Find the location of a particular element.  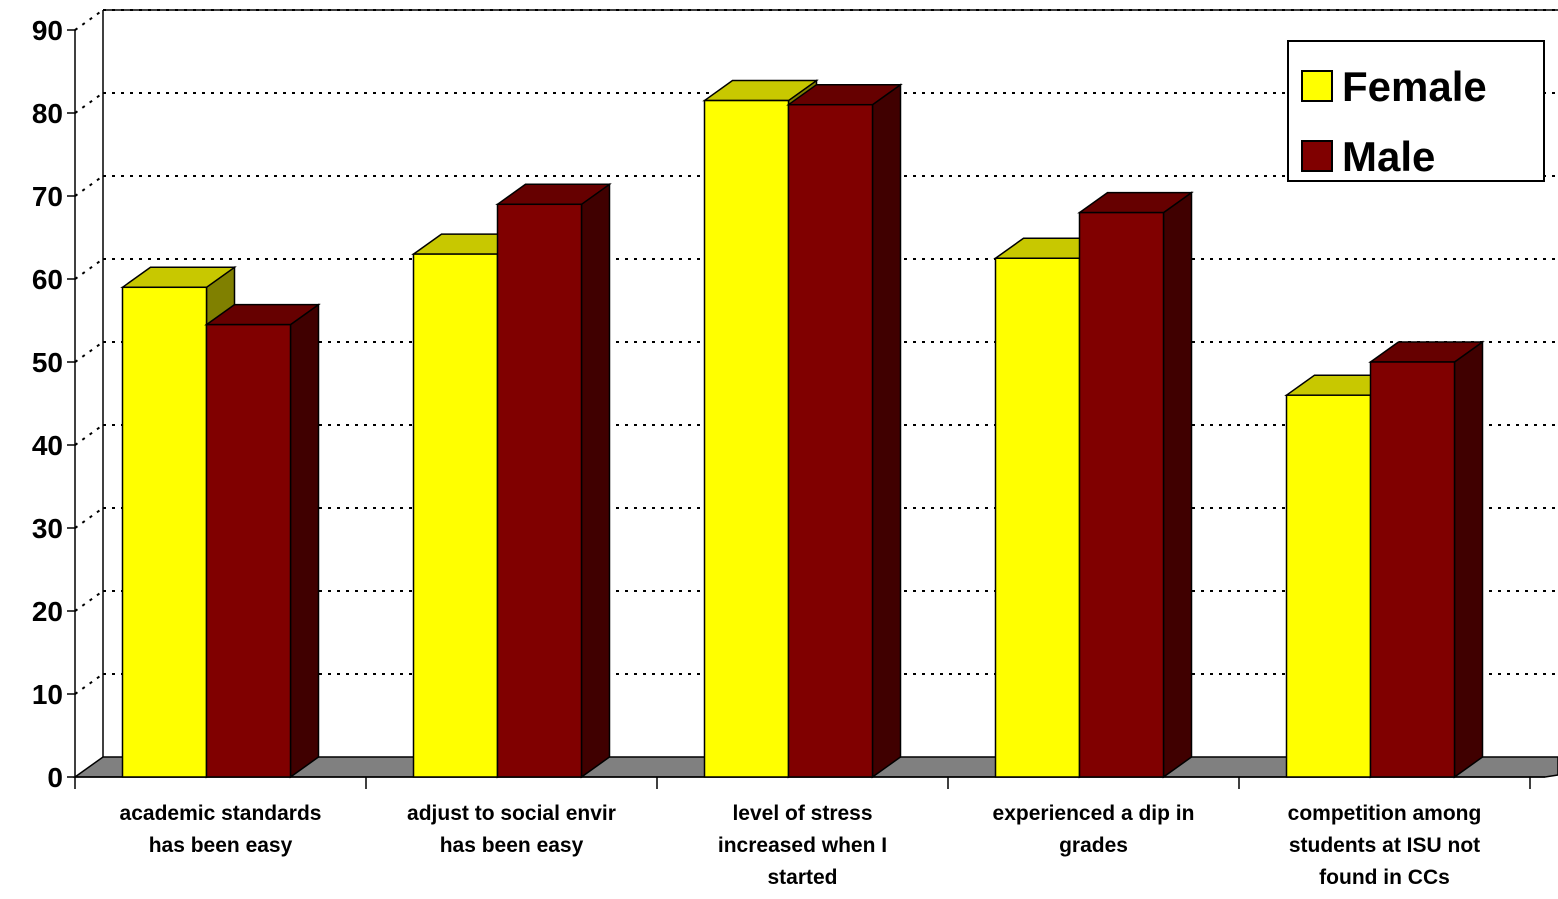

y-tick-label: 50 is located at coordinates (47, 362).